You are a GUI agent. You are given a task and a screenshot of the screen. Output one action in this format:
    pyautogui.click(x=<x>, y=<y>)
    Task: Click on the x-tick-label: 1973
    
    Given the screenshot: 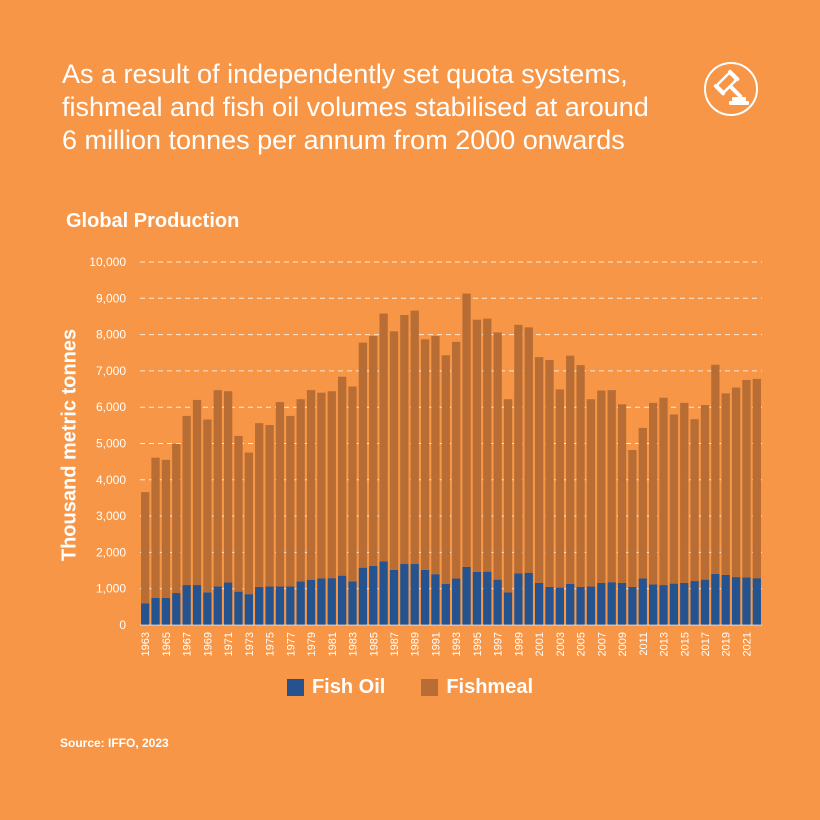 What is the action you would take?
    pyautogui.click(x=250, y=644)
    